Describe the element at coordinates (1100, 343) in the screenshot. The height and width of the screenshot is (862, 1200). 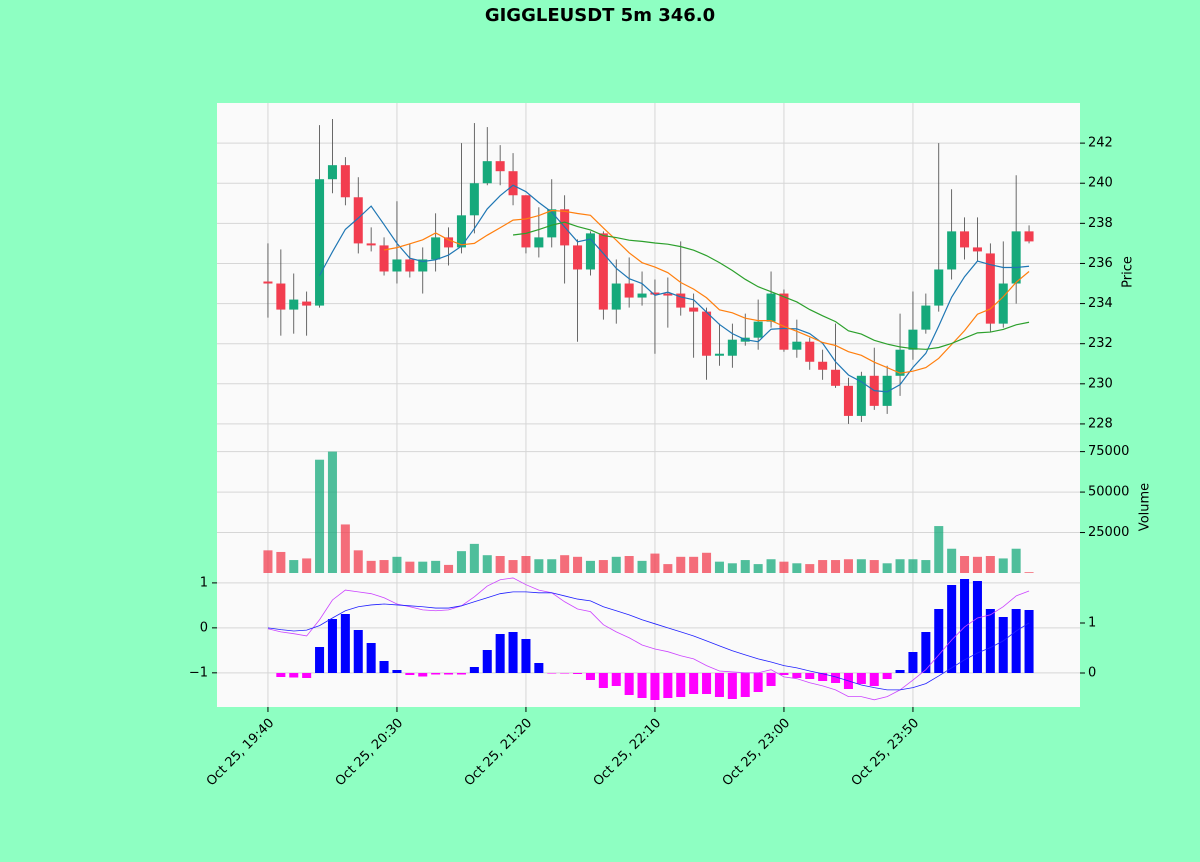
I see `y-tick-label: 232` at that location.